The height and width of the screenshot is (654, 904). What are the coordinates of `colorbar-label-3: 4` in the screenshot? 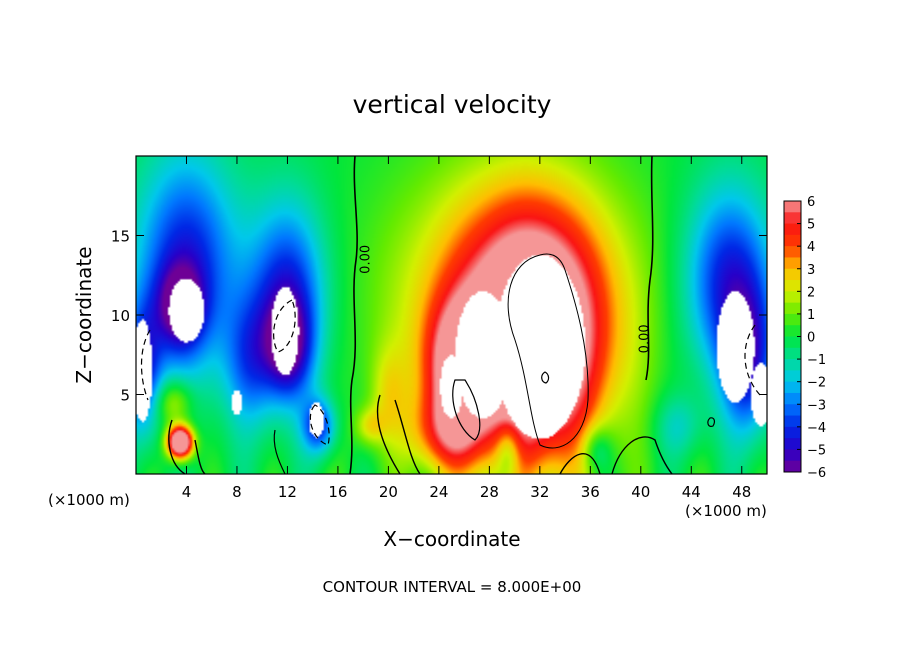 It's located at (811, 247).